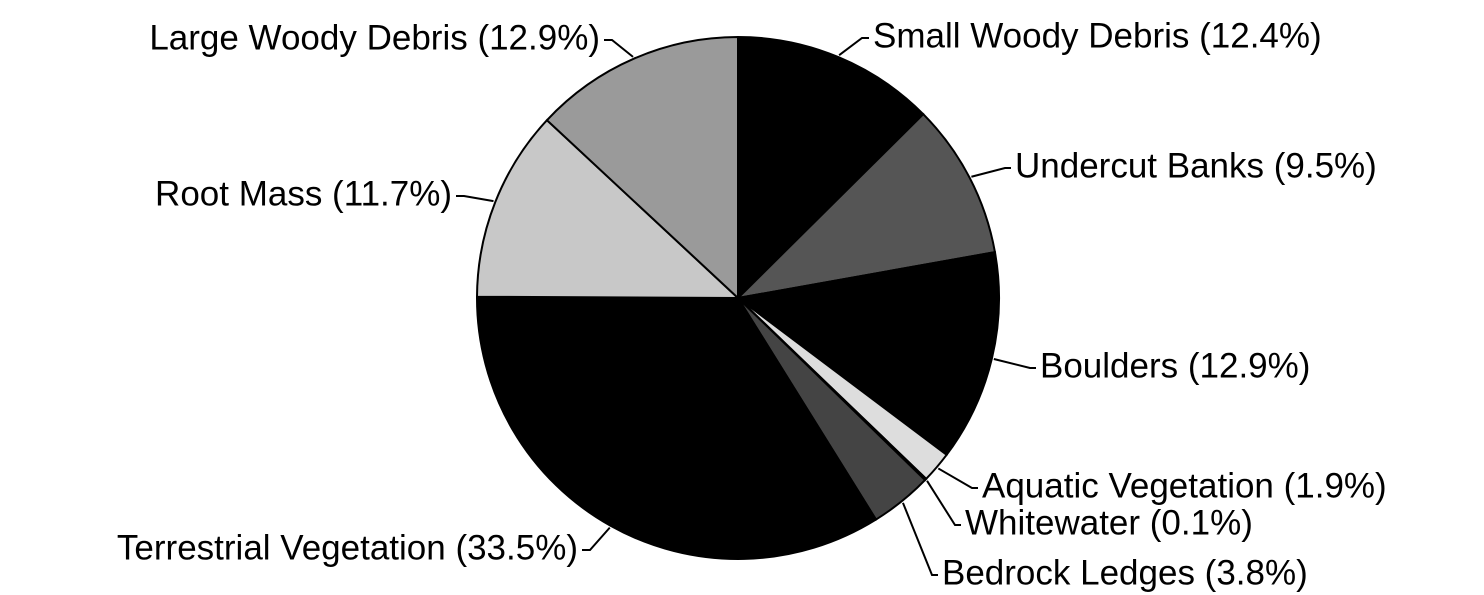 The width and height of the screenshot is (1484, 595). Describe the element at coordinates (1125, 572) in the screenshot. I see `slice-label: Bedrock Ledges (3.8%)` at that location.